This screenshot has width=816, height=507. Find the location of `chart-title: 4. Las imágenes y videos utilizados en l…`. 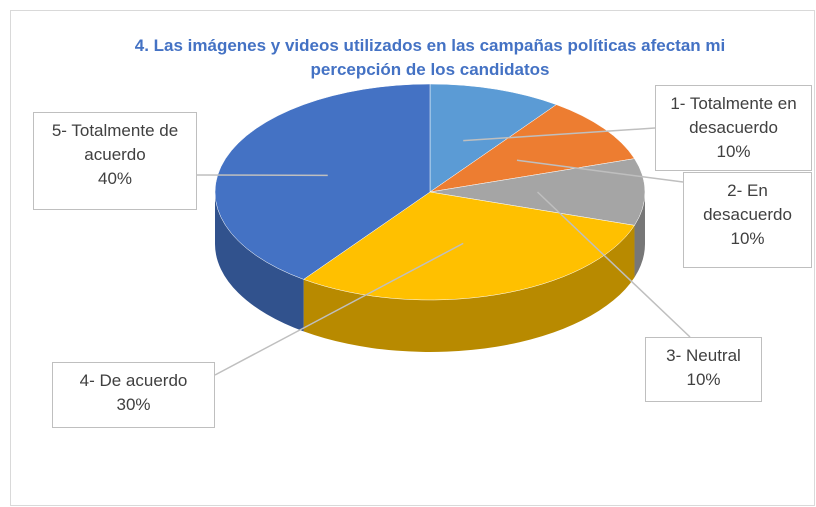

chart-title: 4. Las imágenes y videos utilizados en l… is located at coordinates (430, 57).